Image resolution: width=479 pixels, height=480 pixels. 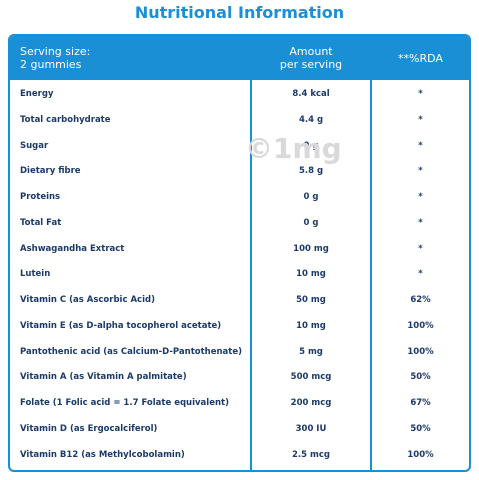 What do you see at coordinates (55, 51) in the screenshot?
I see `header-text: Serving size:` at bounding box center [55, 51].